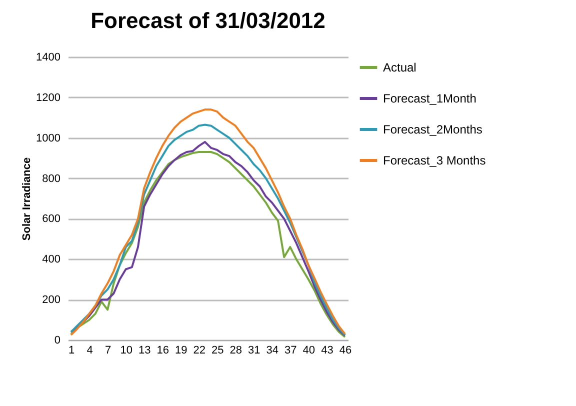  I want to click on chart-title: Forecast of 31/03/2012, so click(208, 20).